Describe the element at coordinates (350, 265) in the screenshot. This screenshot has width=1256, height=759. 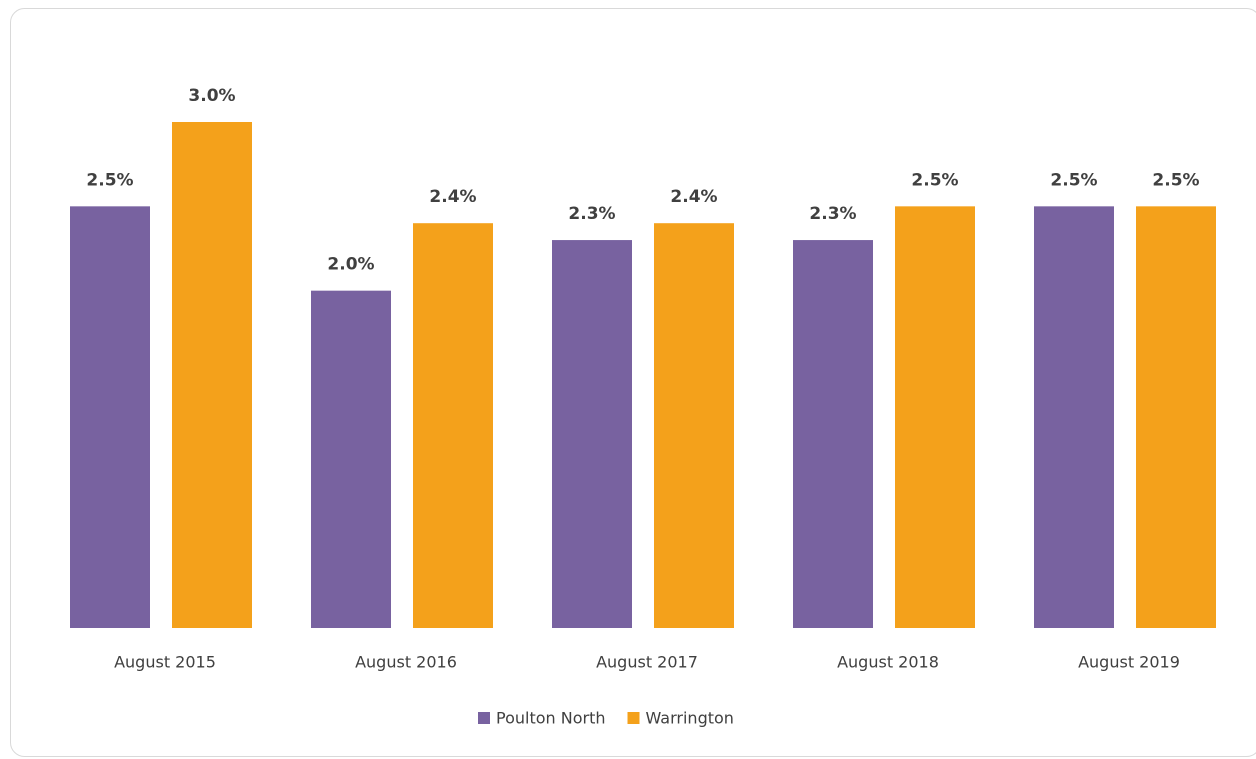
I see `data-label: 2.0%` at that location.